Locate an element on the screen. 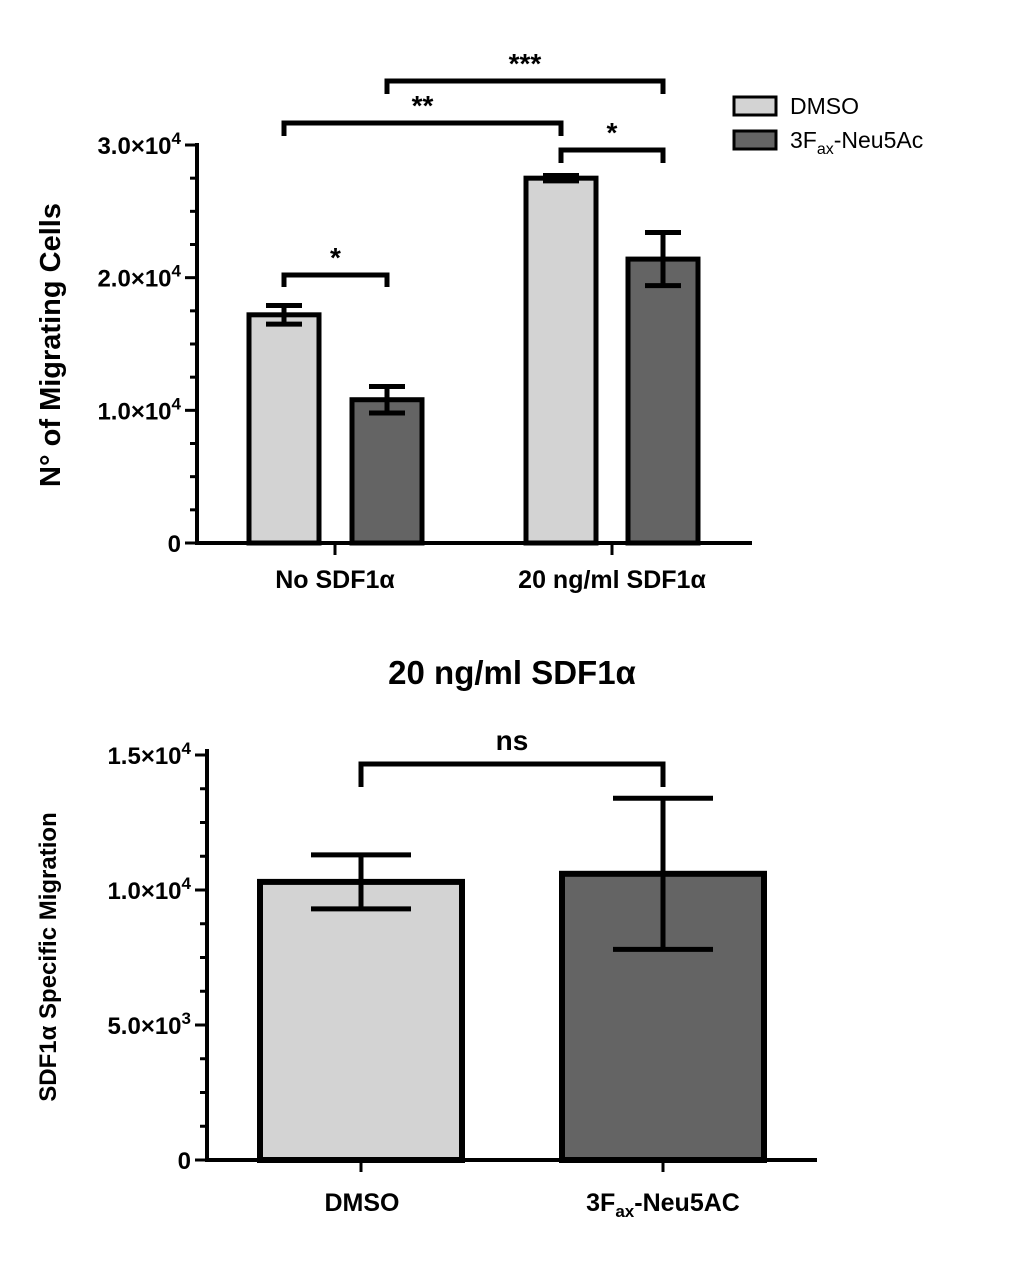  y-tick-label: 1.5×10⁴ is located at coordinates (149, 754).